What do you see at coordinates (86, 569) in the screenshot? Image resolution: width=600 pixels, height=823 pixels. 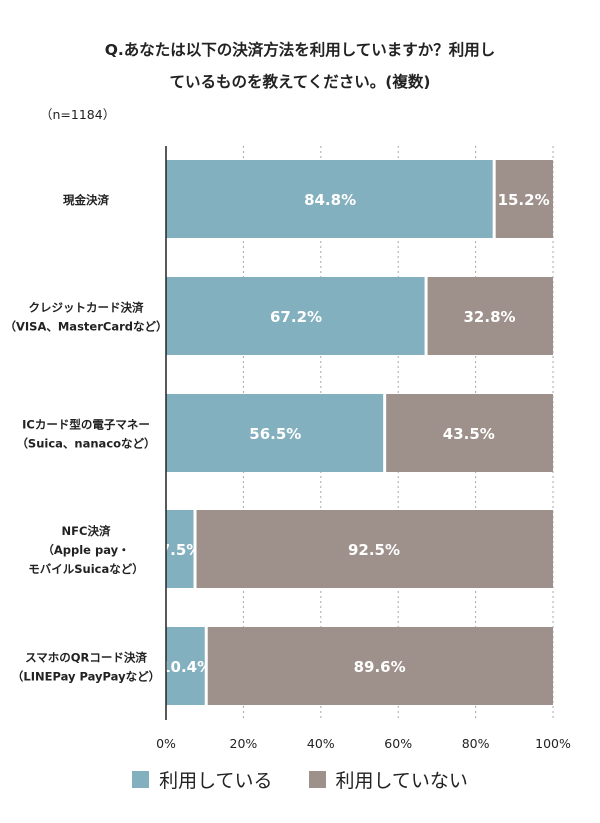 I see `category-label: モバイルSuicaなど）` at bounding box center [86, 569].